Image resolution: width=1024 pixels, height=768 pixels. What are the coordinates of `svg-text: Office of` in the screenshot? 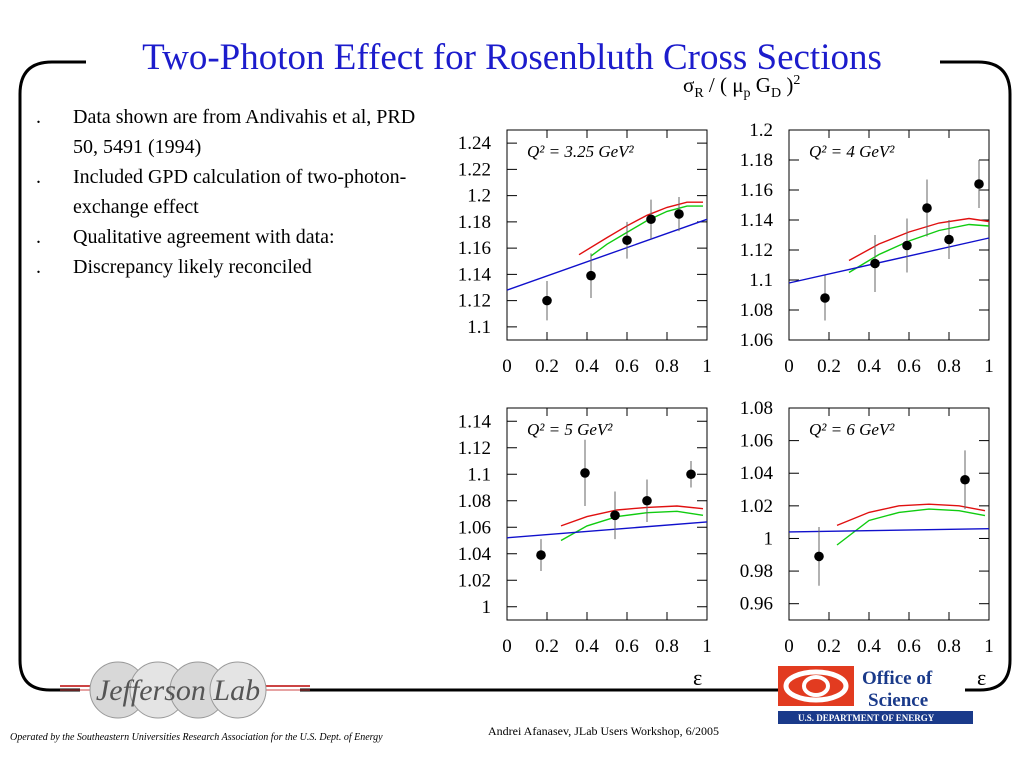 It's located at (897, 678).